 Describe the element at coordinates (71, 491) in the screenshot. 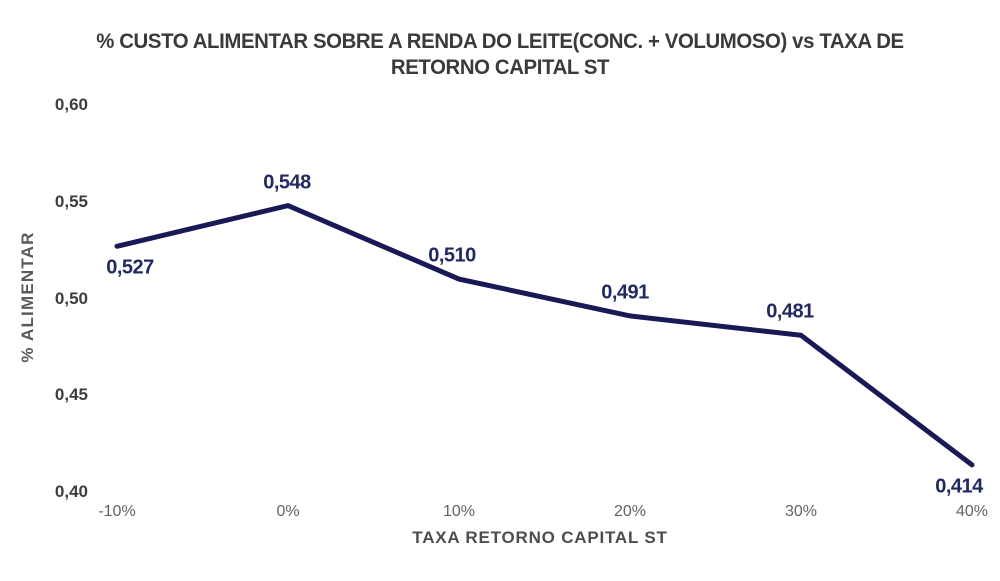

I see `y-tick-label: 0,40` at that location.